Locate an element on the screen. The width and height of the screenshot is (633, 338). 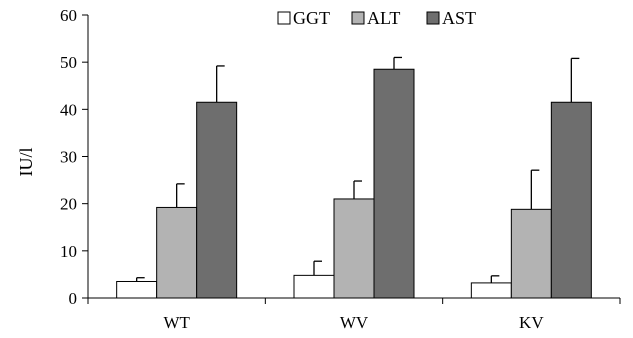
legend-swatch-alt is located at coordinates (358, 18).